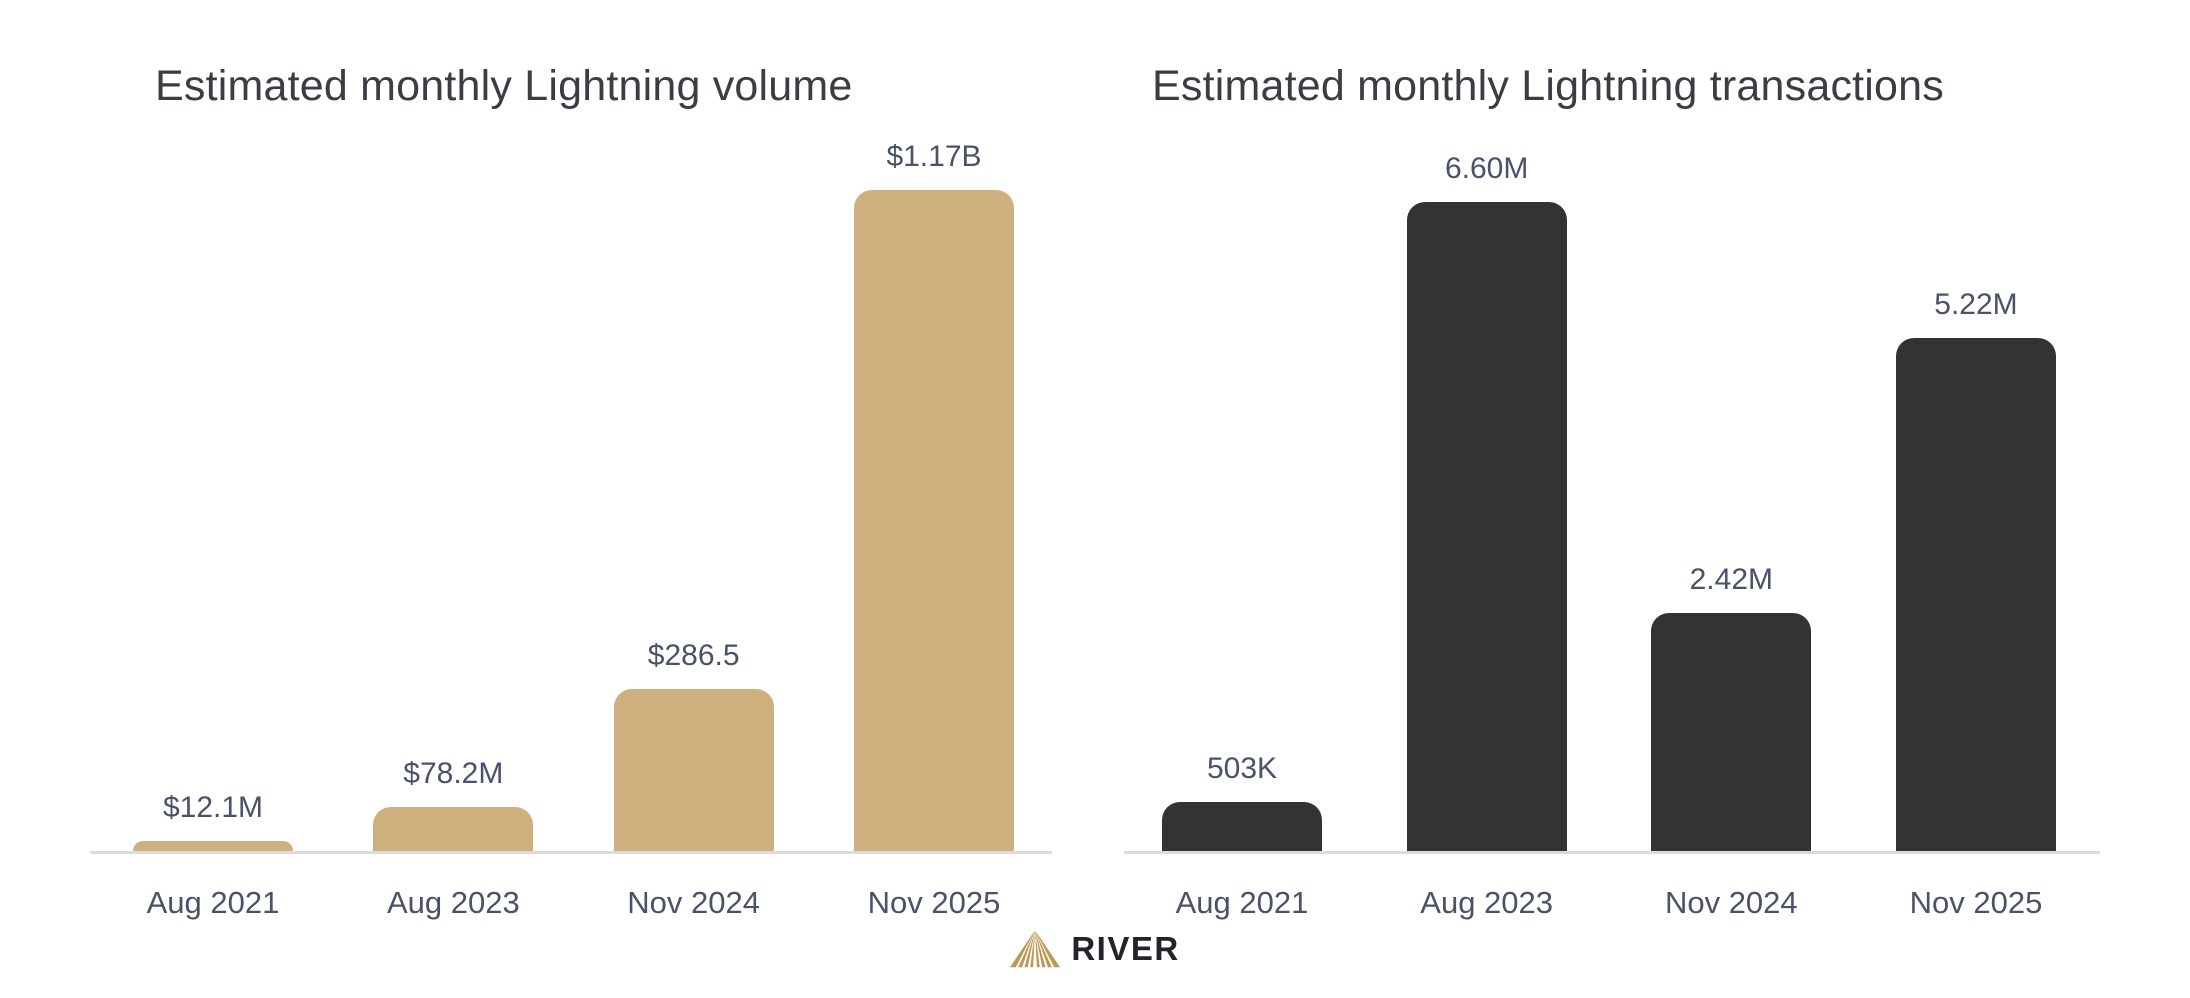  What do you see at coordinates (1612, 852) in the screenshot?
I see `transactions-x-axis-line` at bounding box center [1612, 852].